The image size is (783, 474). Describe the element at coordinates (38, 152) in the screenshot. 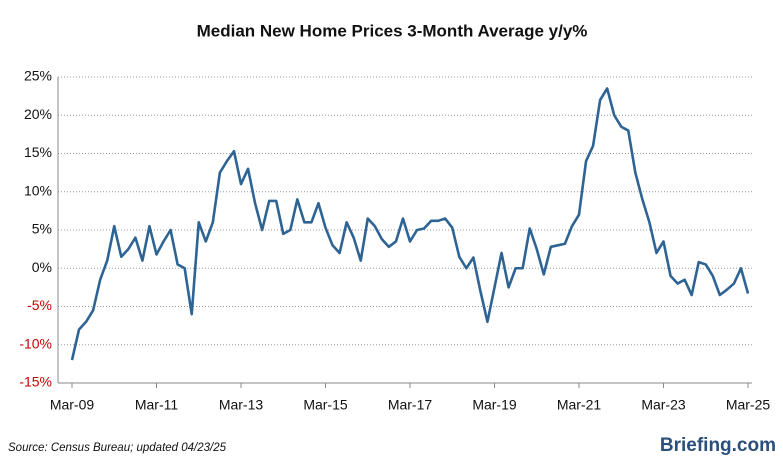

I see `y-tick-label: 15%` at that location.